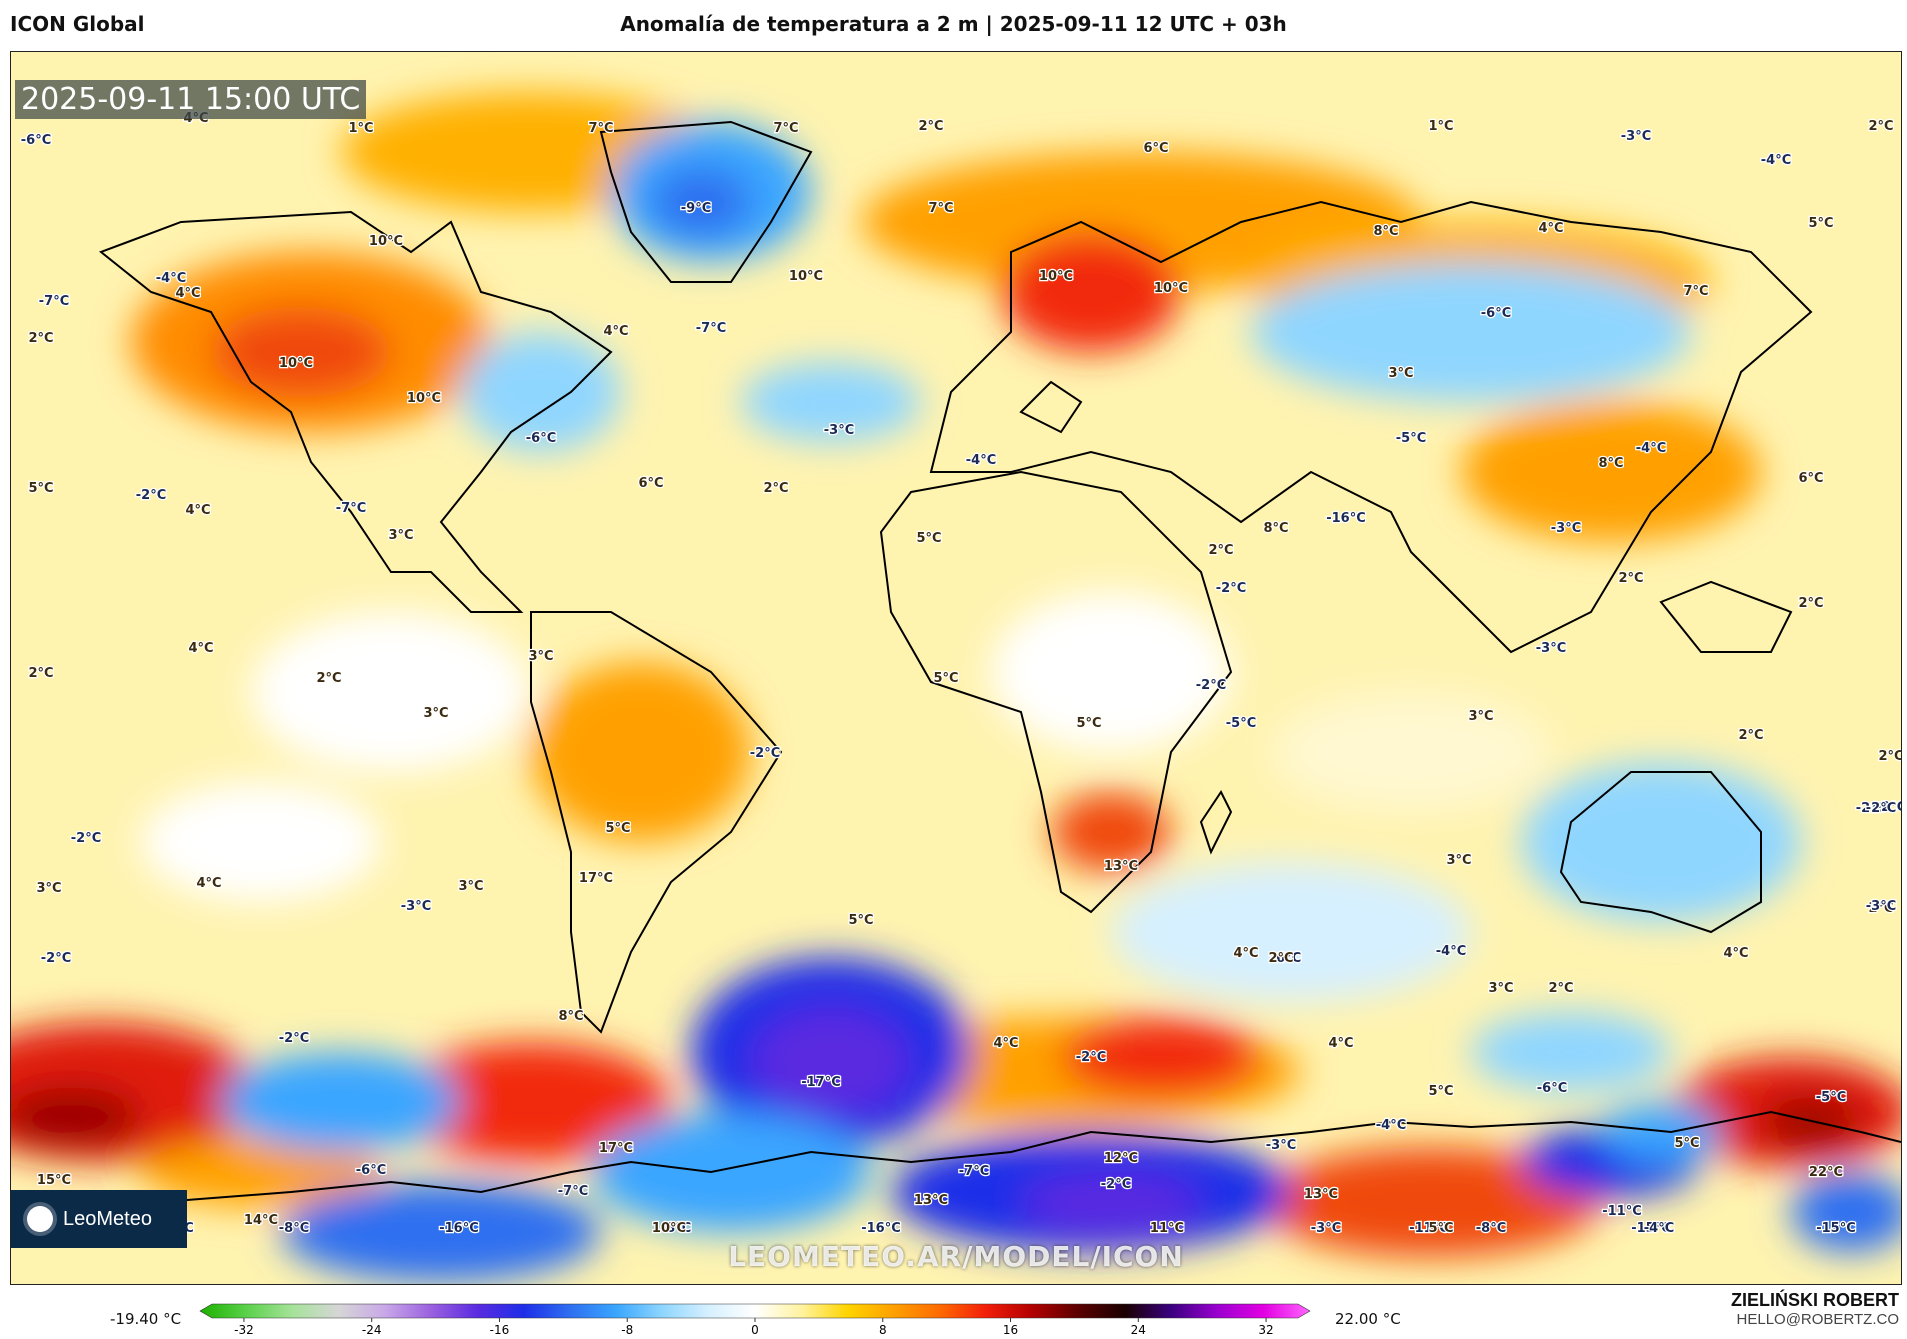 This screenshot has width=1907, height=1339. What do you see at coordinates (261, 1220) in the screenshot?
I see `temperature-label: 14°C` at bounding box center [261, 1220].